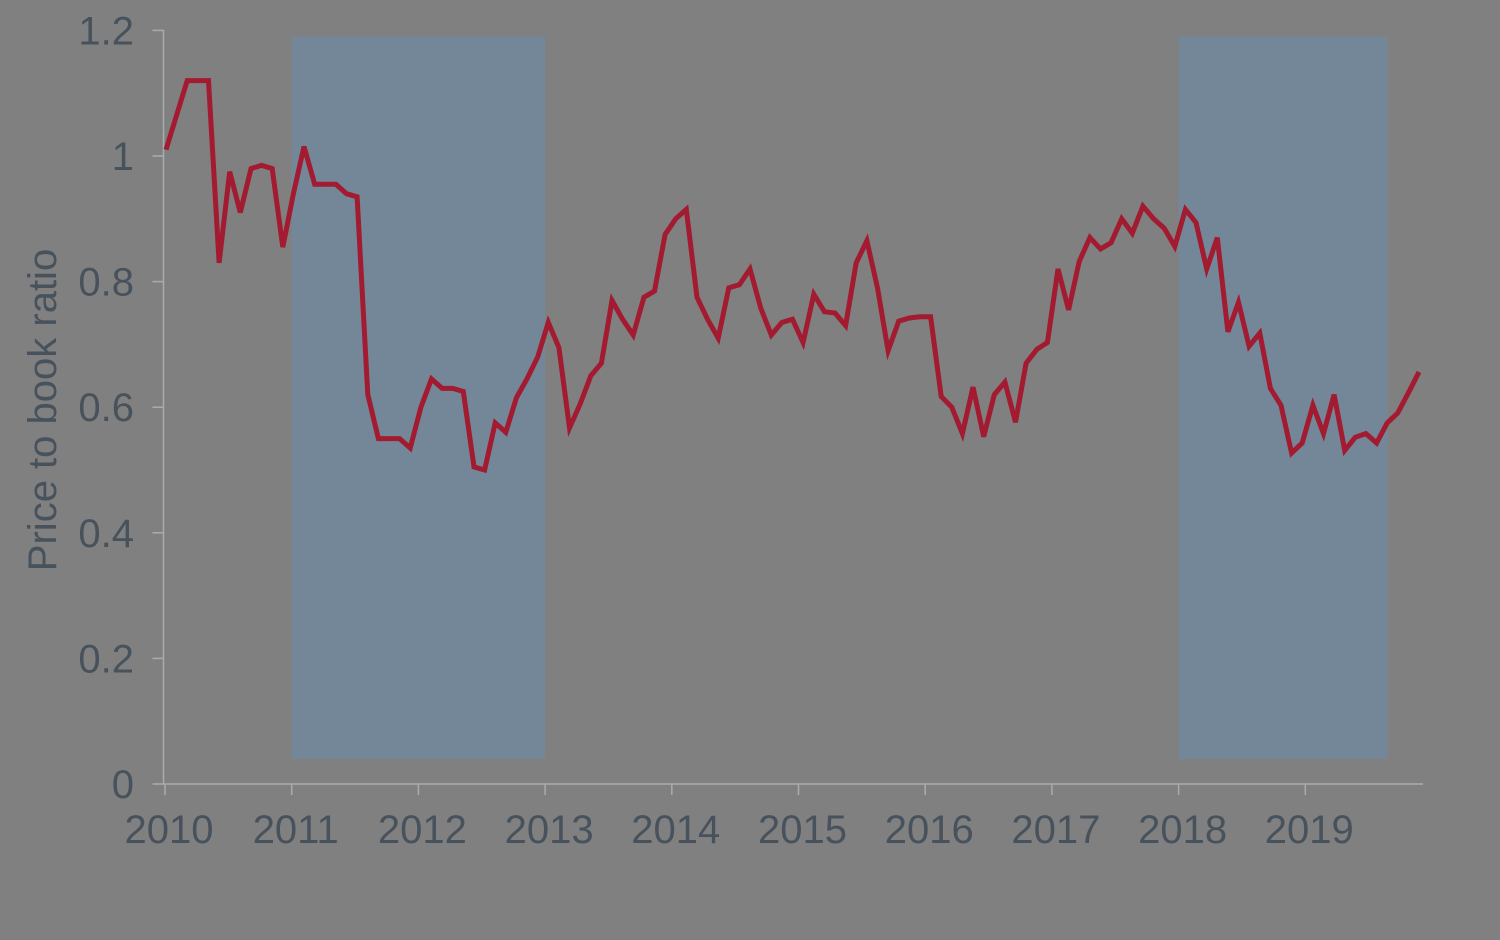 Image resolution: width=1500 pixels, height=940 pixels. I want to click on x-tick-label: 2015, so click(802, 830).